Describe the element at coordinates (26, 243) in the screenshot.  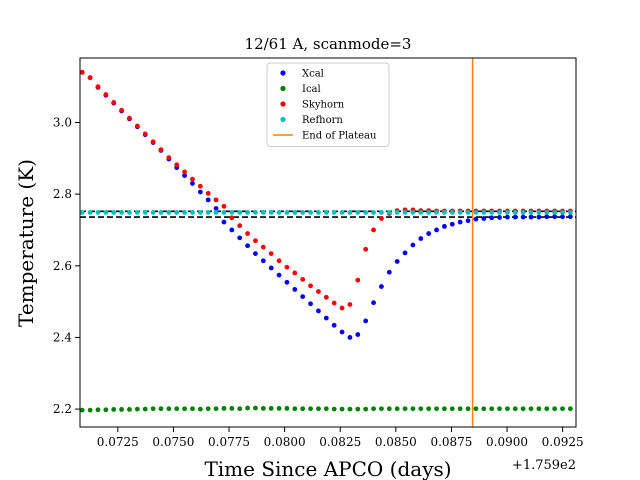
I see `y-axis-label: Temperature (K)` at that location.